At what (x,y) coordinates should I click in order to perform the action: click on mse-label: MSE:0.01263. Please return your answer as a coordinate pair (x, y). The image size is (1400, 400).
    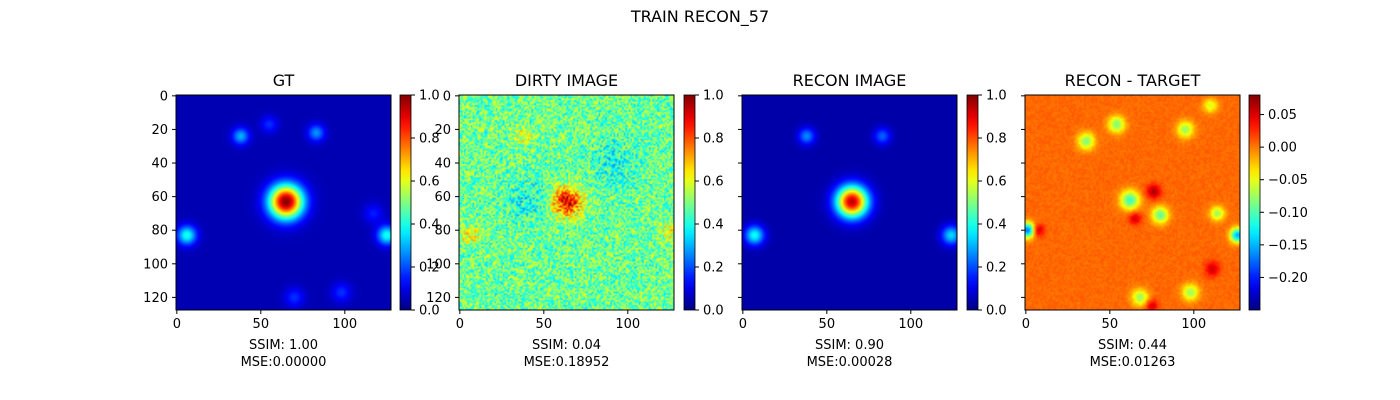
    Looking at the image, I should click on (1133, 362).